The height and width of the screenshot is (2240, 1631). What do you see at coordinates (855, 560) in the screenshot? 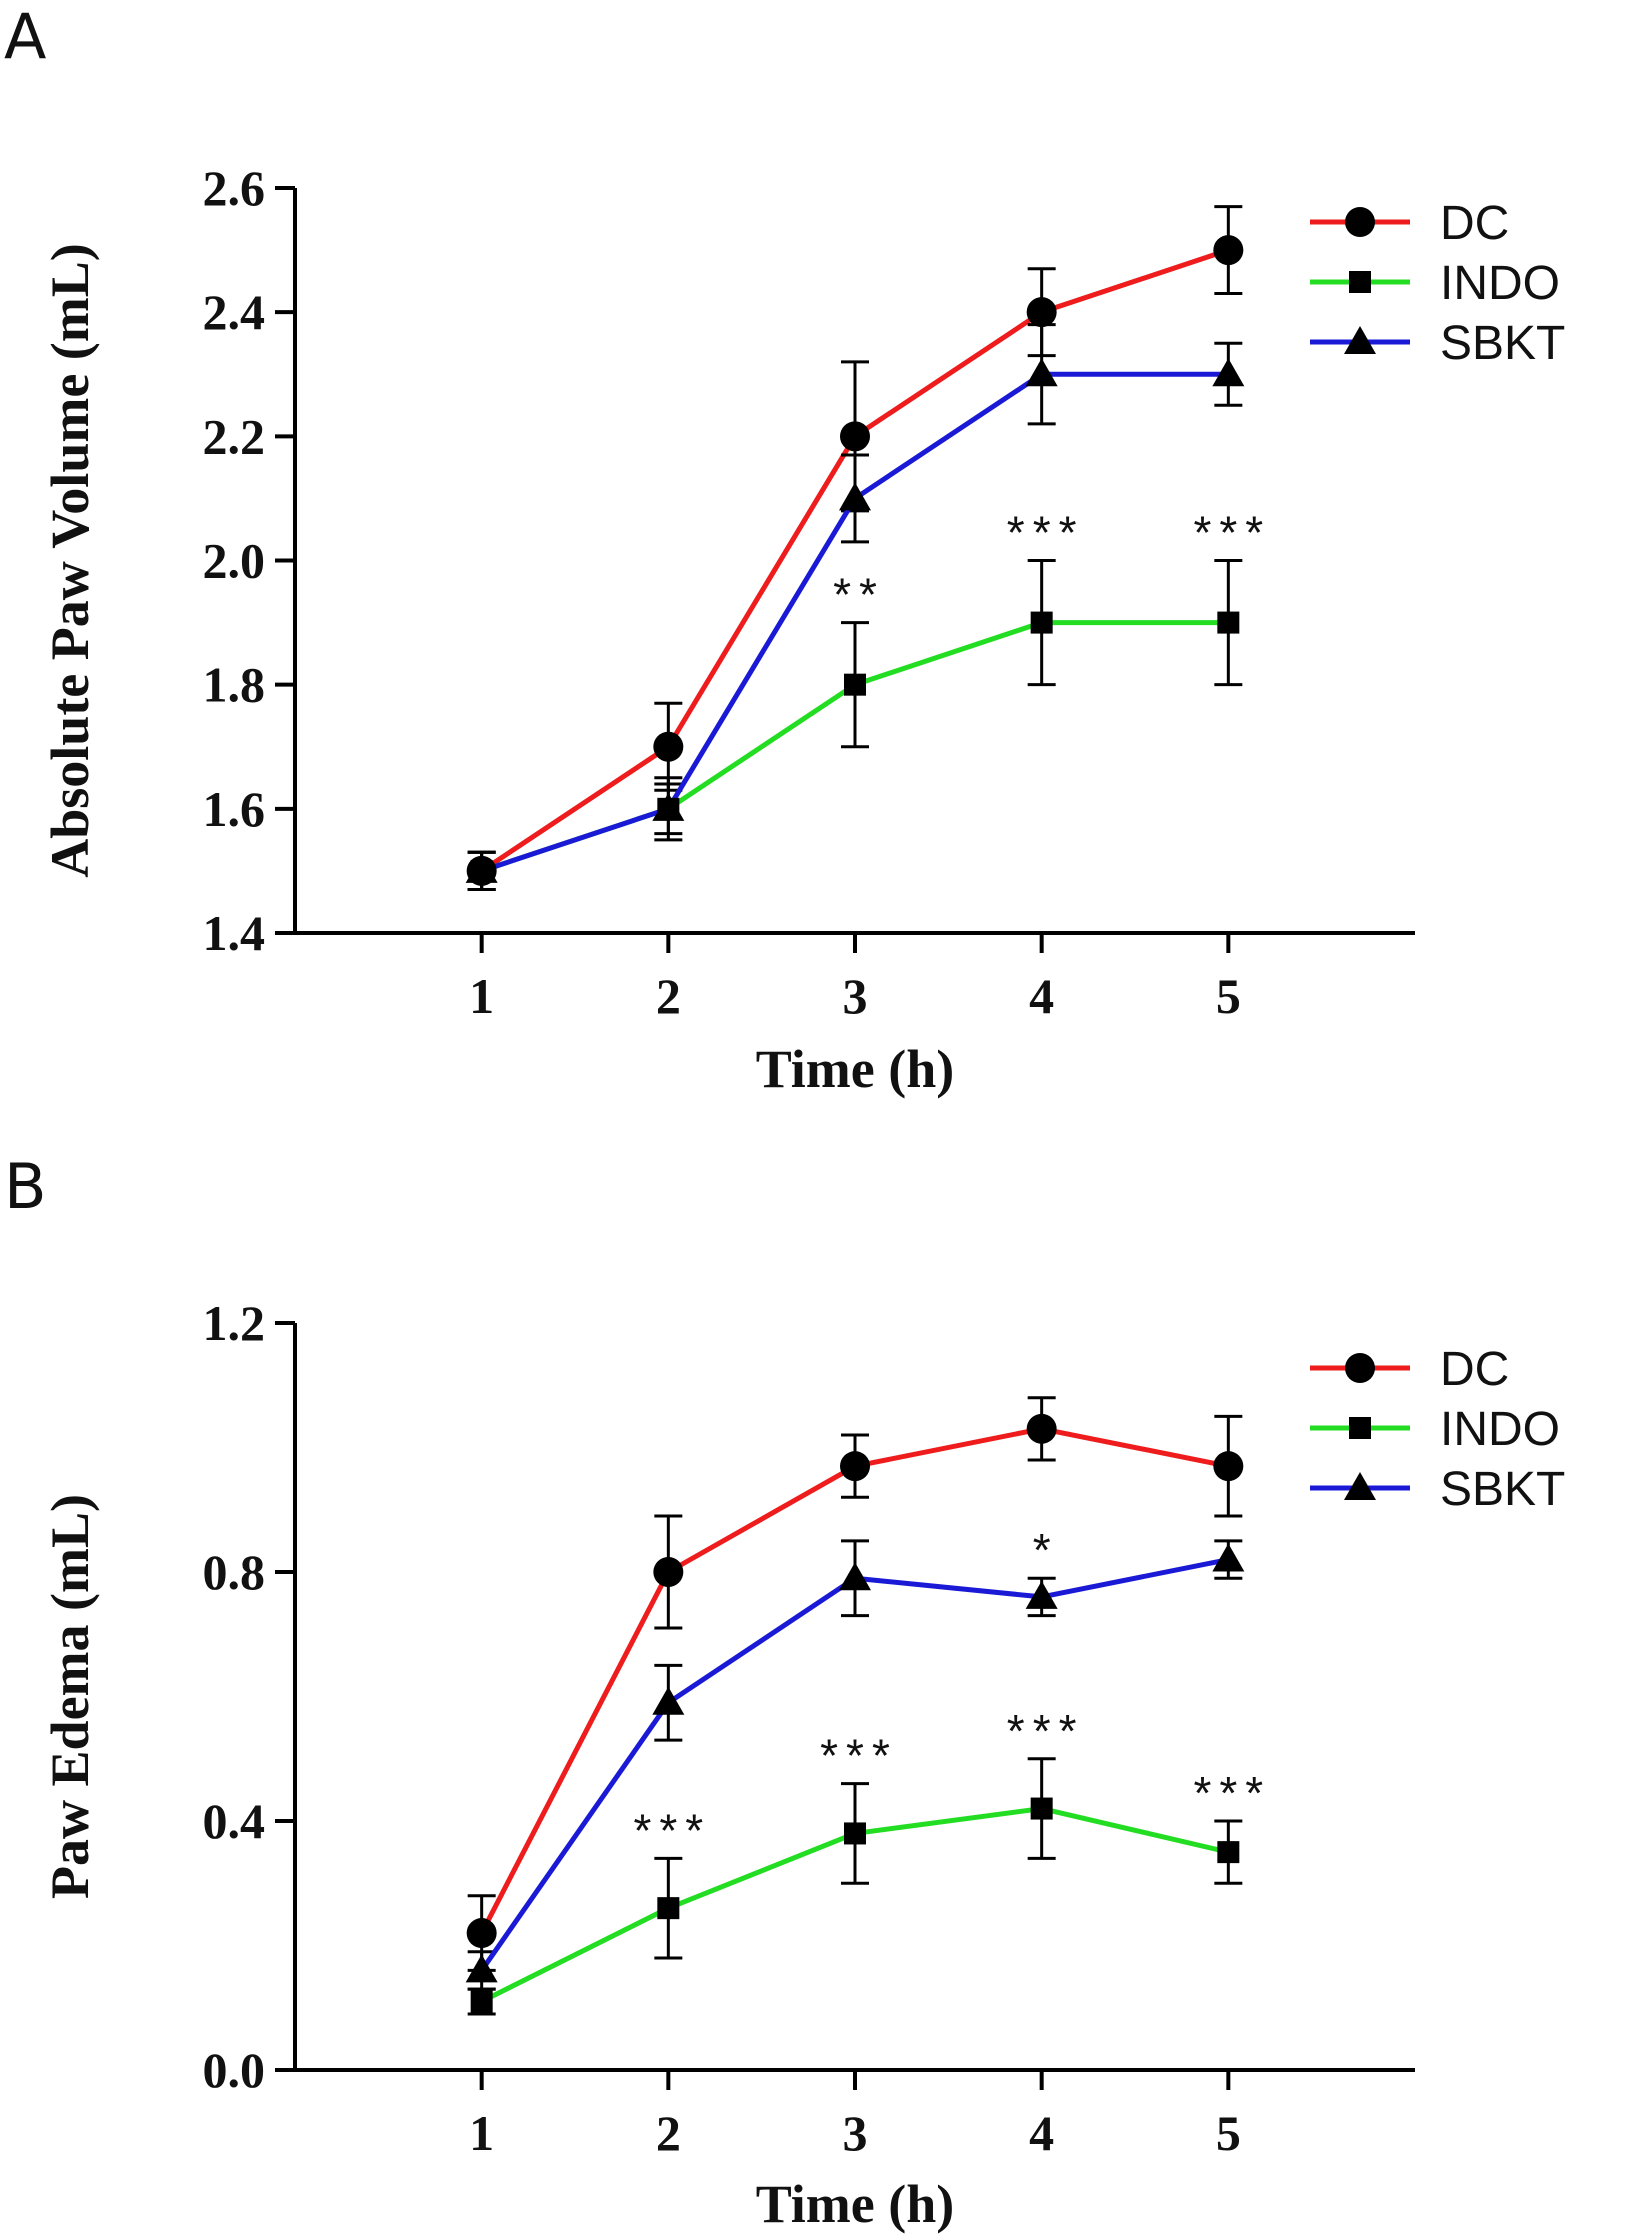
I see `series-line-dc` at bounding box center [855, 560].